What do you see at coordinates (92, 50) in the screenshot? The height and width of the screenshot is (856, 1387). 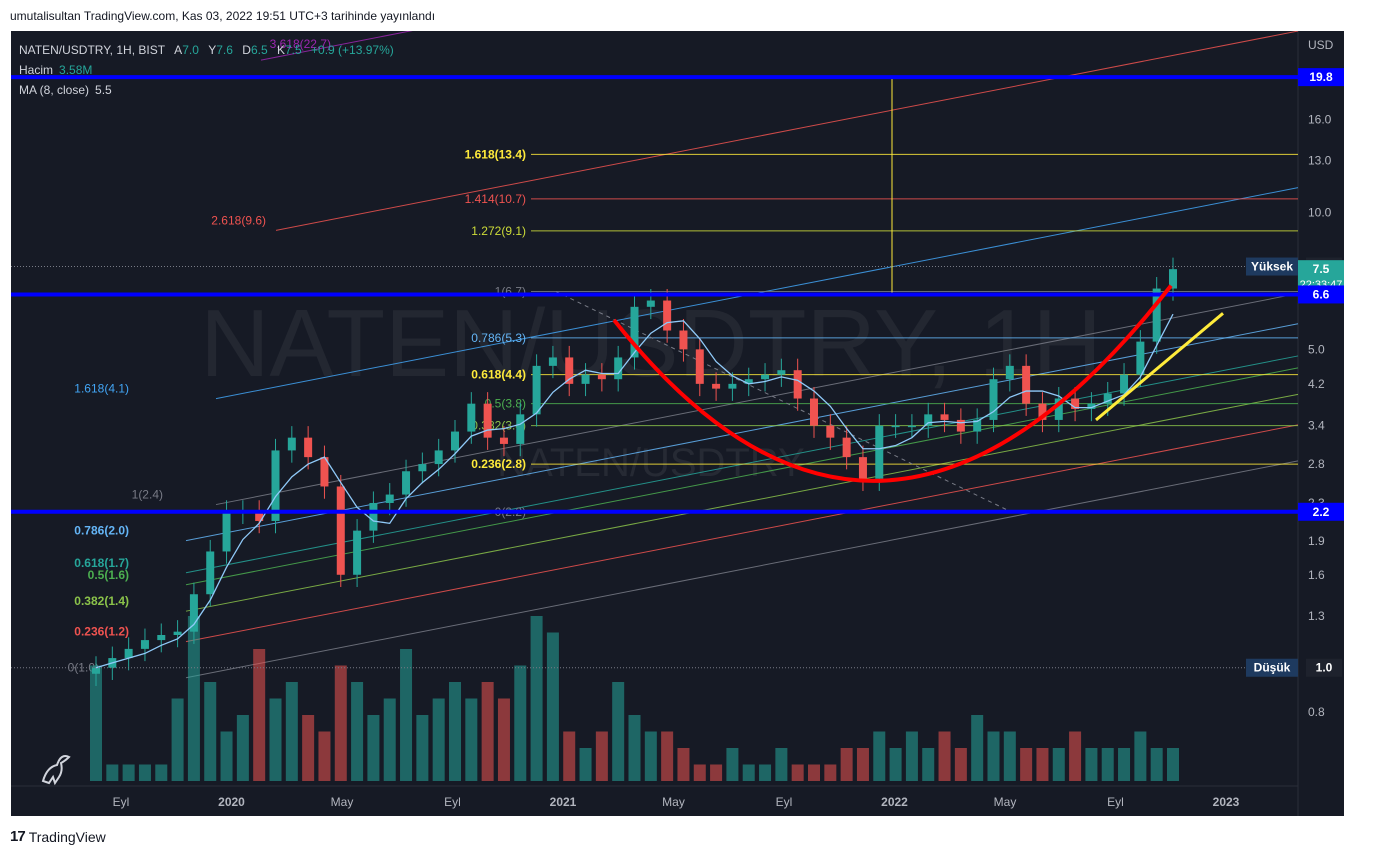 I see `legend-symbol: NATEN/USDTRY, 1H, BIST` at bounding box center [92, 50].